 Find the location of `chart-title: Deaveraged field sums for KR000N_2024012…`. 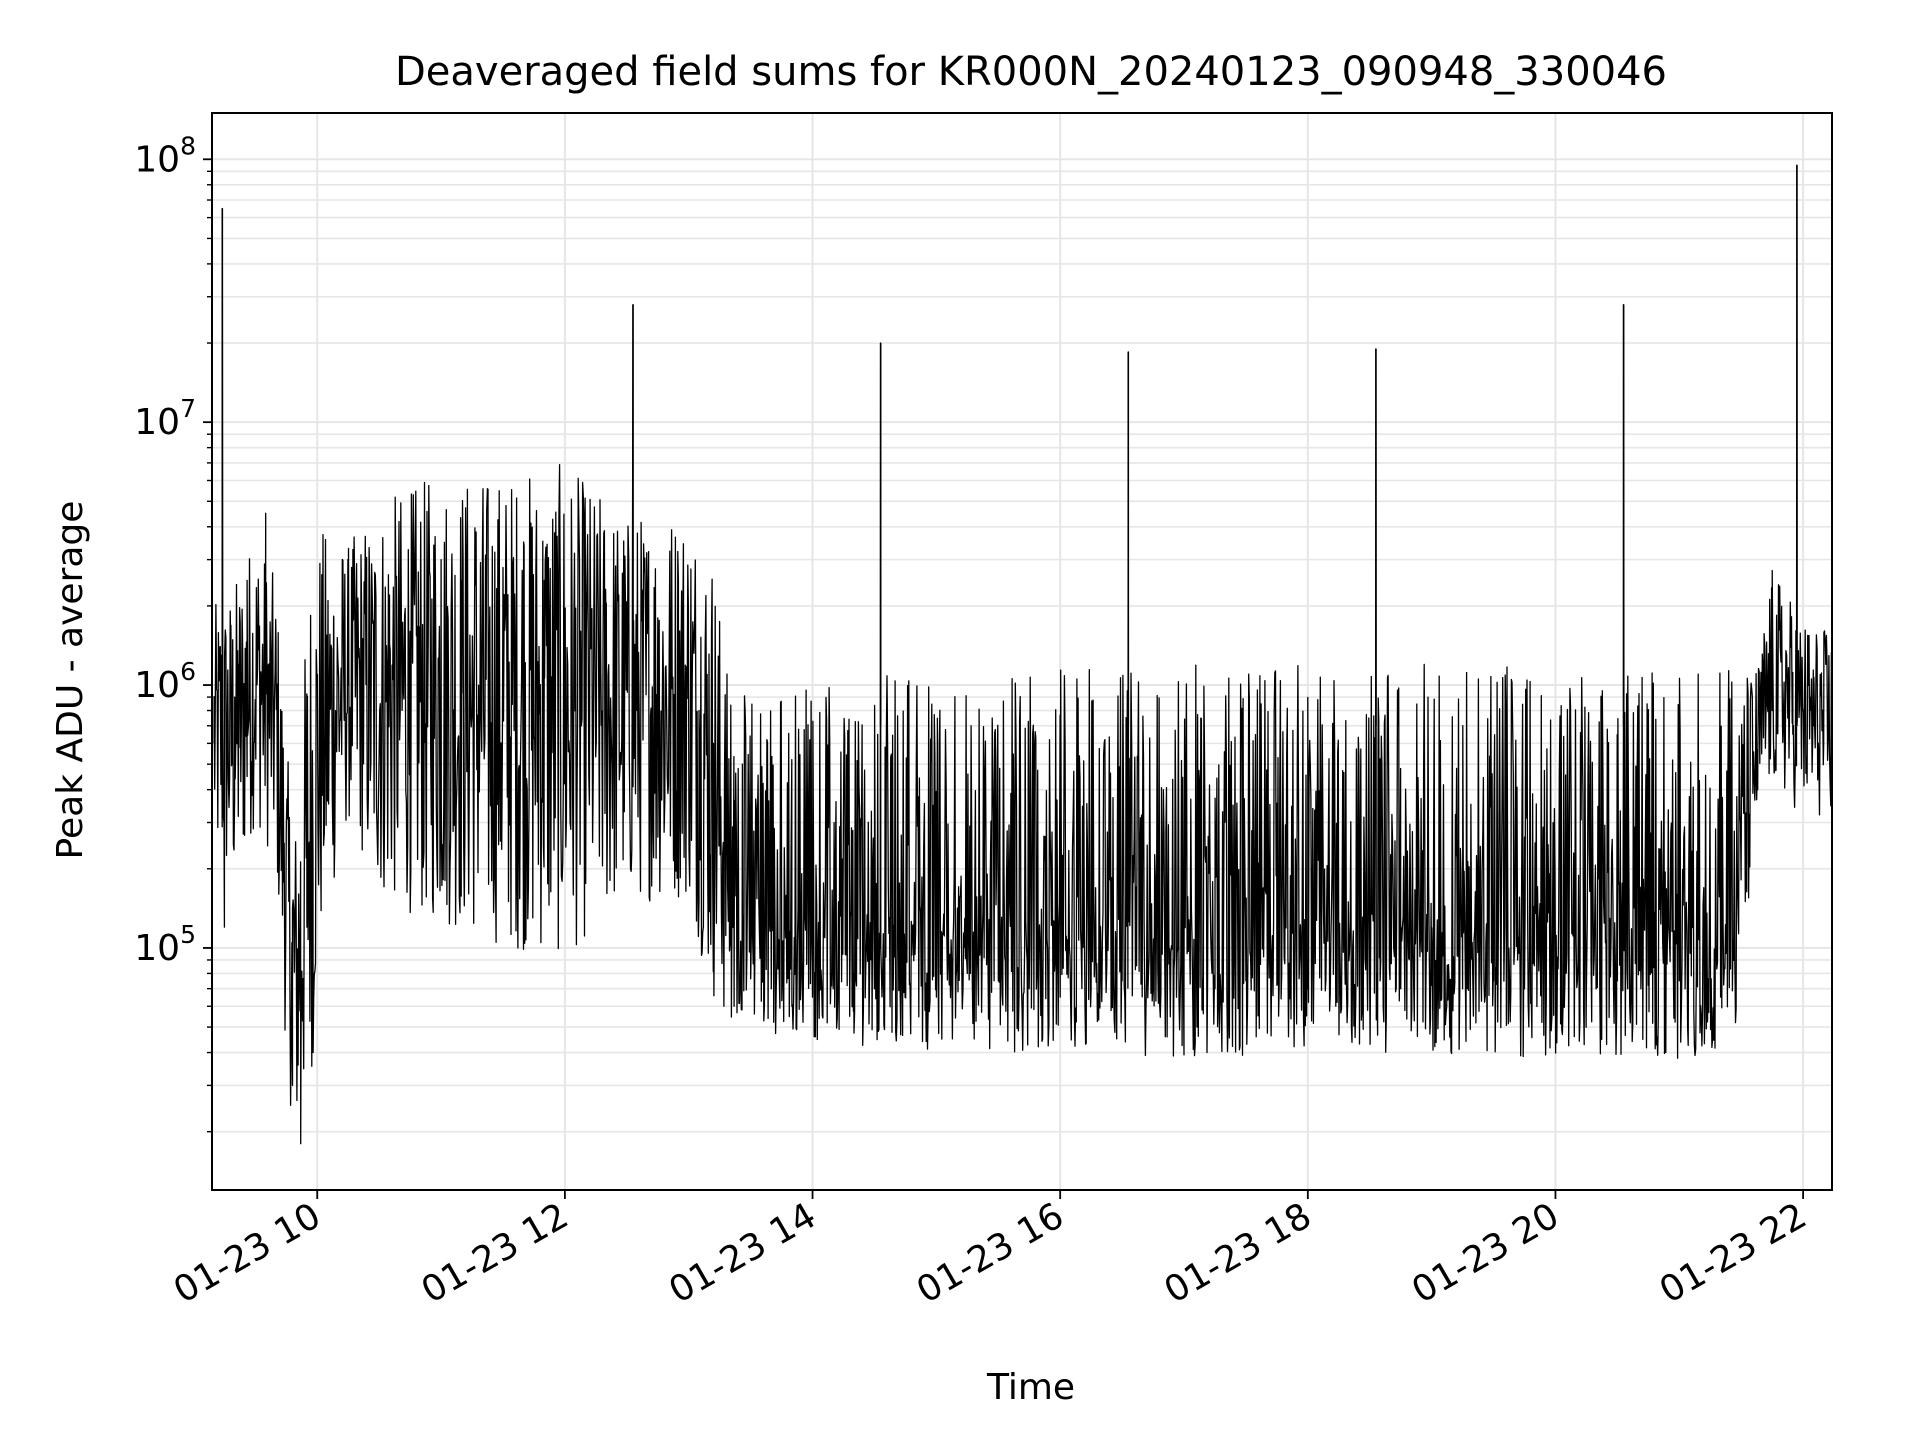

chart-title: Deaveraged field sums for KR000N_2024012… is located at coordinates (1031, 72).